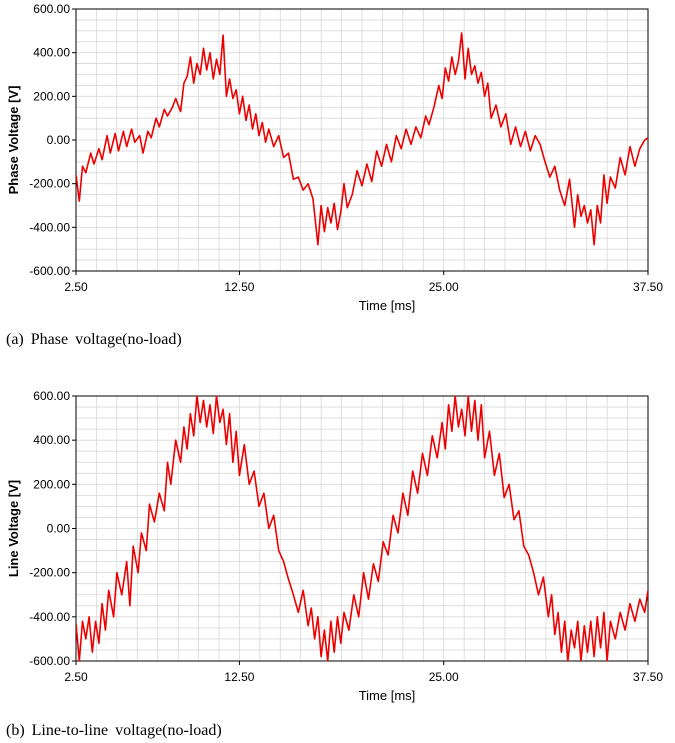  What do you see at coordinates (114, 730) in the screenshot?
I see `caption-line-voltage: (b) Line-to-line voltage(no-load)` at bounding box center [114, 730].